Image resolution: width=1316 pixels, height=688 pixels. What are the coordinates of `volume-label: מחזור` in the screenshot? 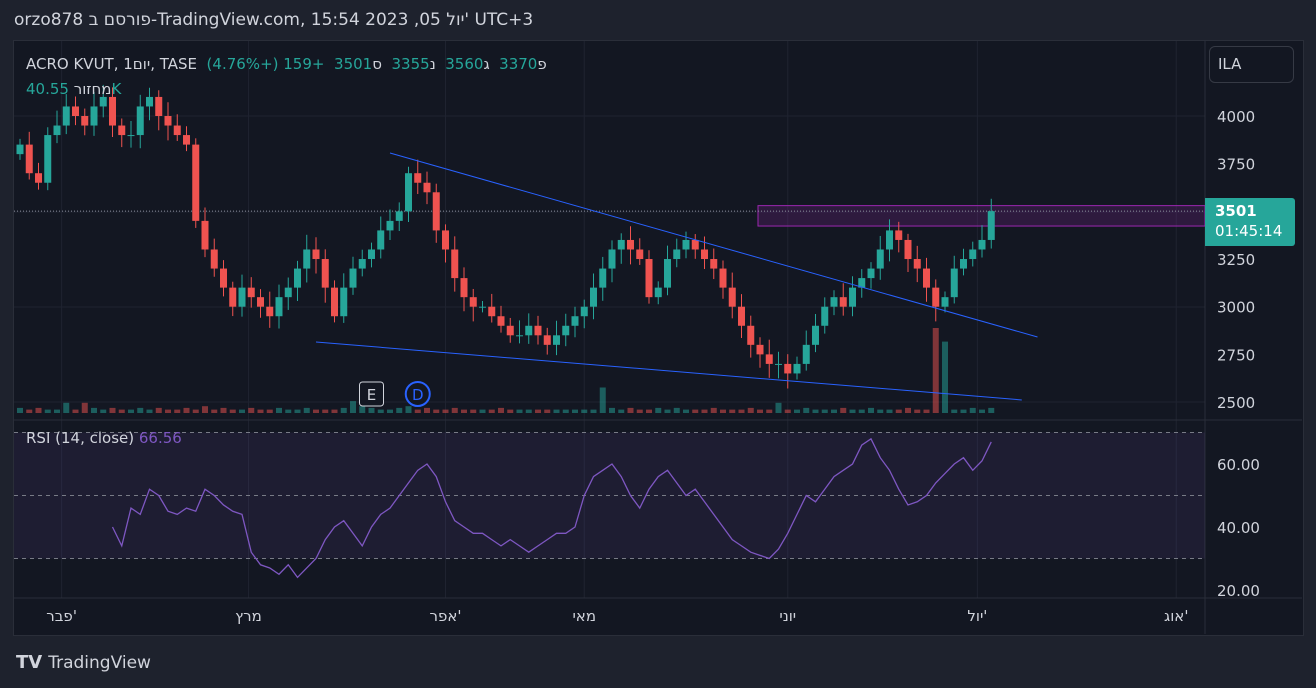 It's located at (92, 89).